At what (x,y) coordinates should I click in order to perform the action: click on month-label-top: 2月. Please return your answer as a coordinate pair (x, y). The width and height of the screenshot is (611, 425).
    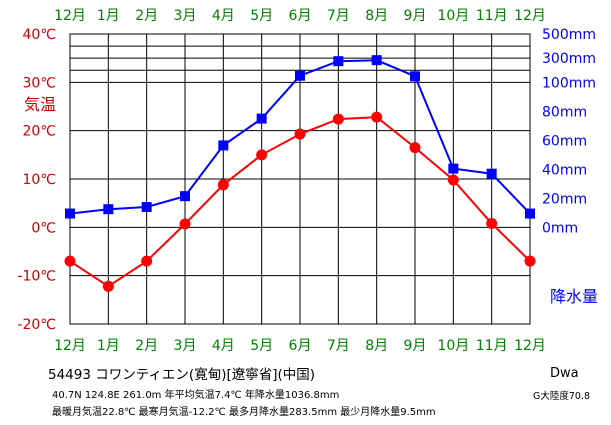
    Looking at the image, I should click on (146, 16).